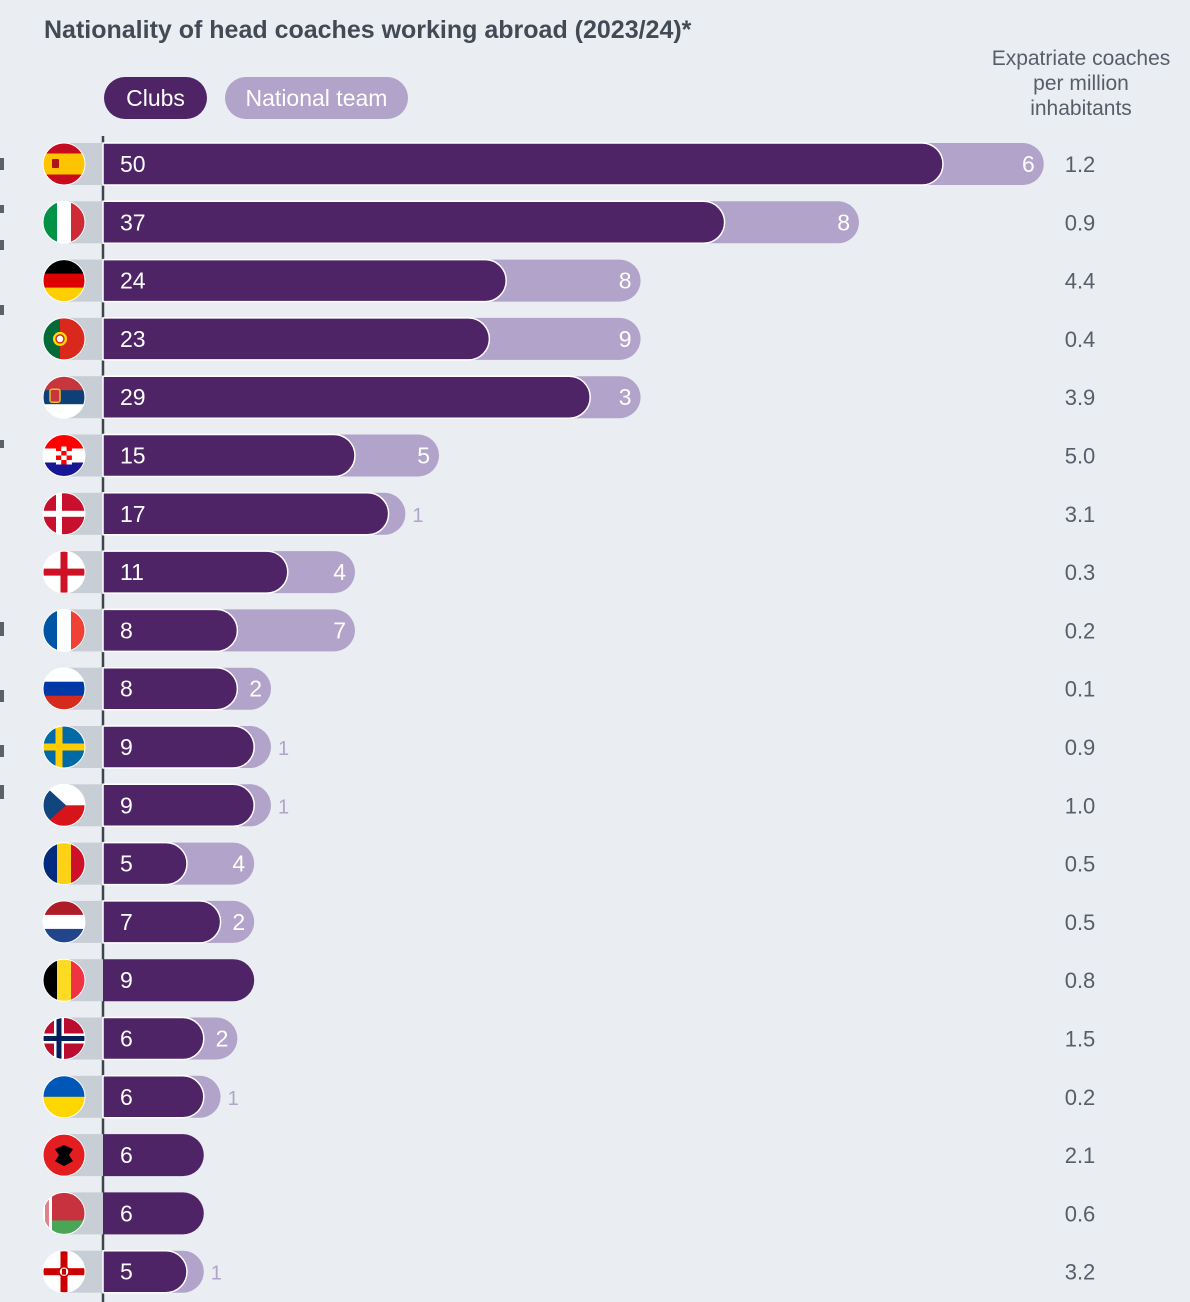 This screenshot has height=1302, width=1190. I want to click on bar-clubs-sweden, so click(178, 747).